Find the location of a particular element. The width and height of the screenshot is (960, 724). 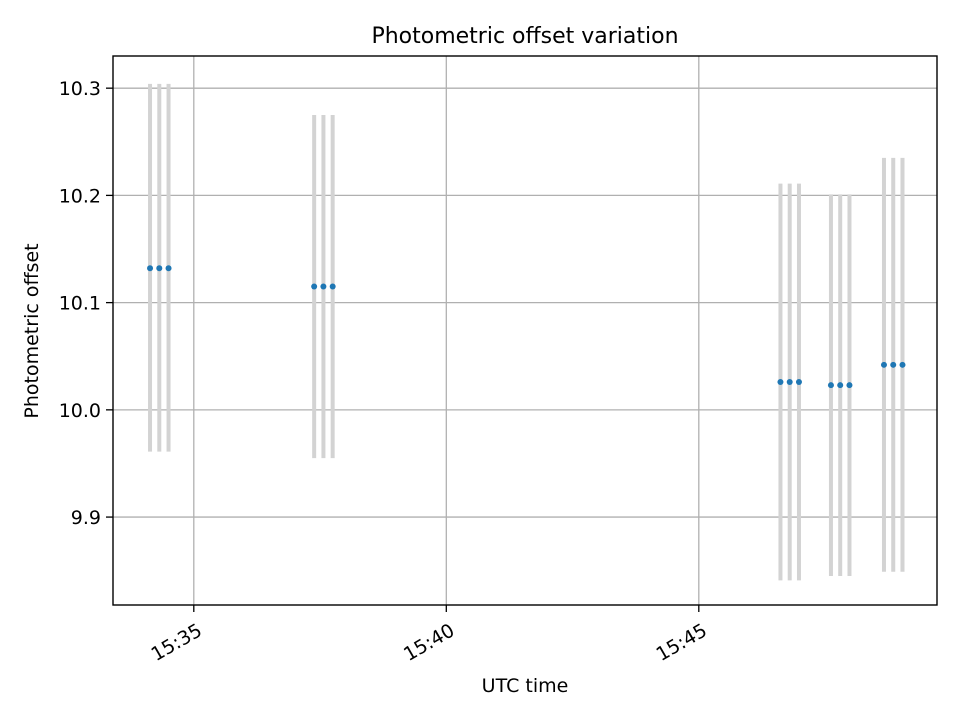

x-tick-label: 15:35 is located at coordinates (176, 642).